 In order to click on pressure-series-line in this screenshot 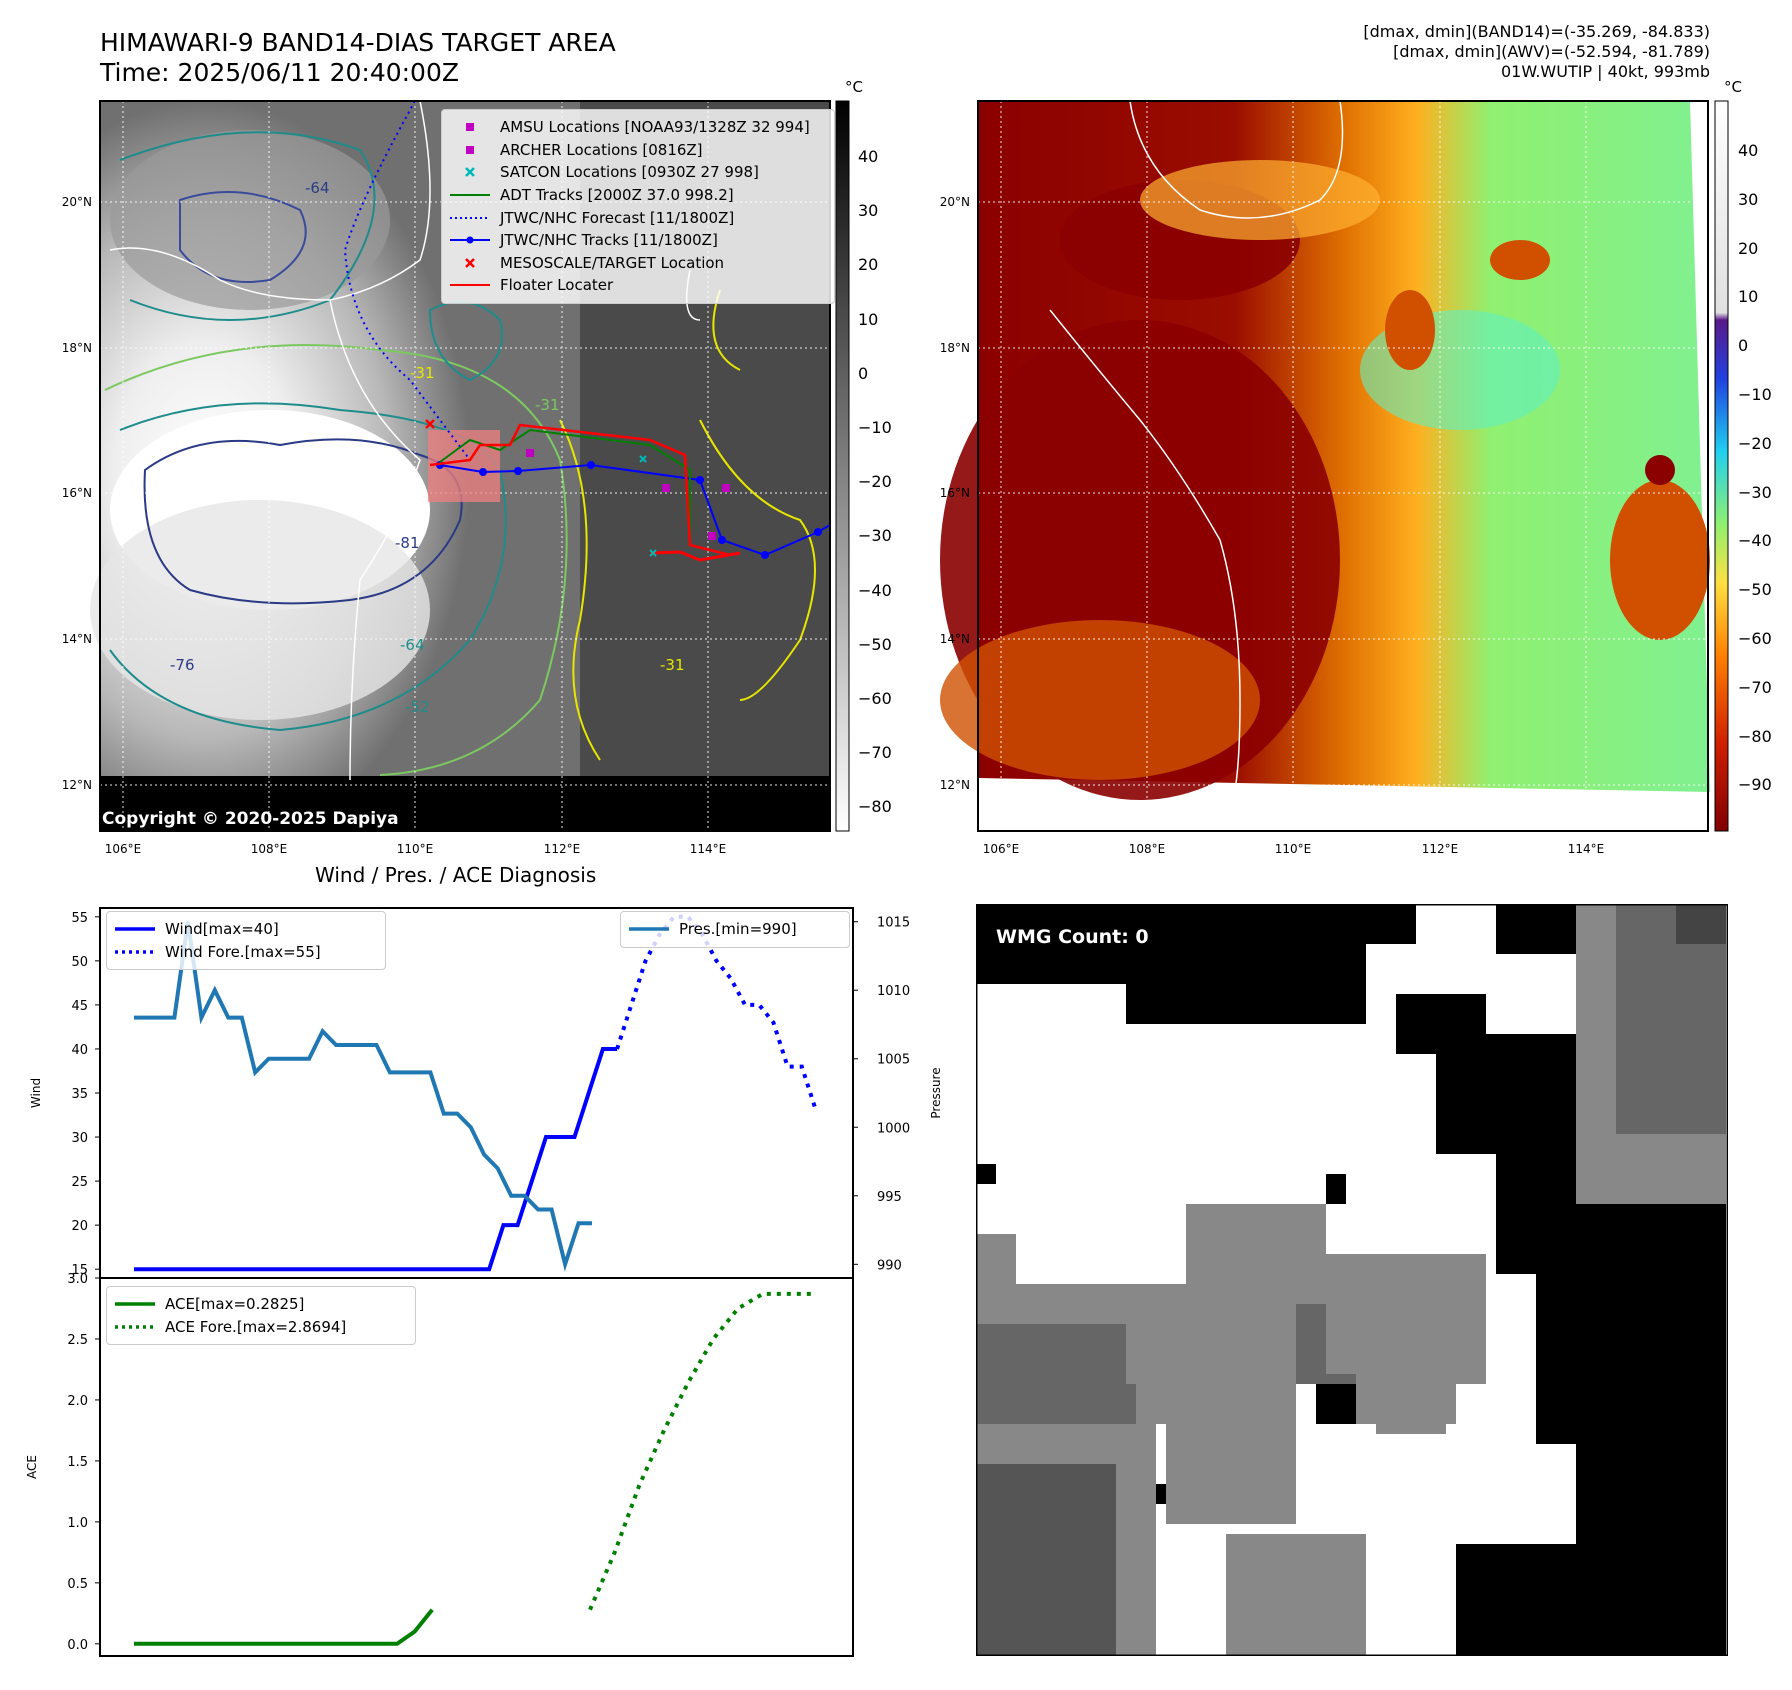, I will do `click(363, 1096)`.